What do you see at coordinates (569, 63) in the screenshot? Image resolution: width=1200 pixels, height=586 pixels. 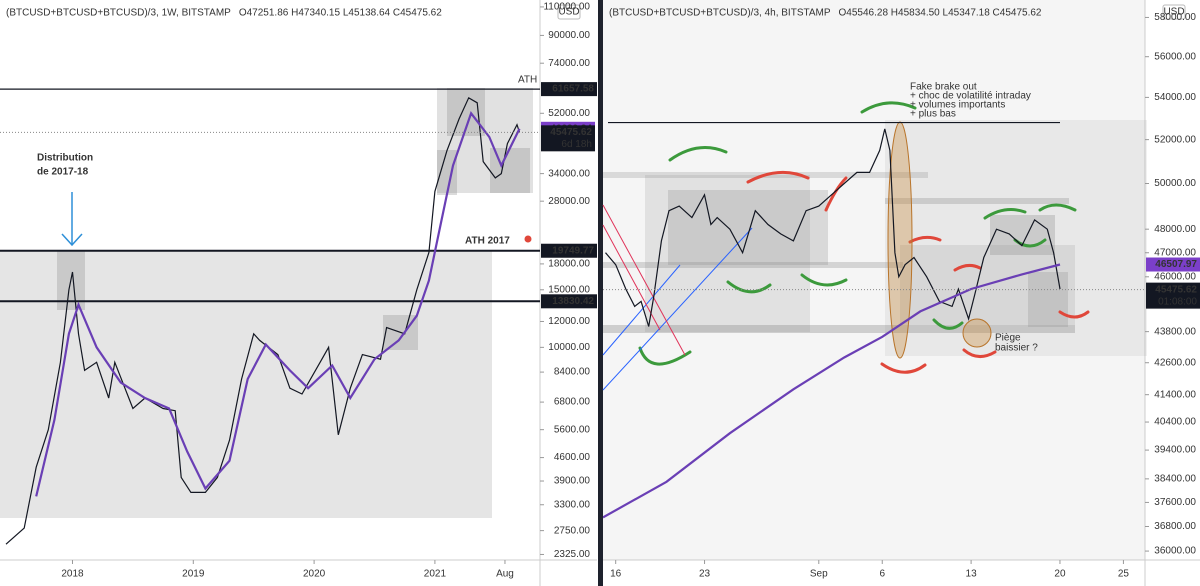 I see `y-tick-label: 74000.00` at bounding box center [569, 63].